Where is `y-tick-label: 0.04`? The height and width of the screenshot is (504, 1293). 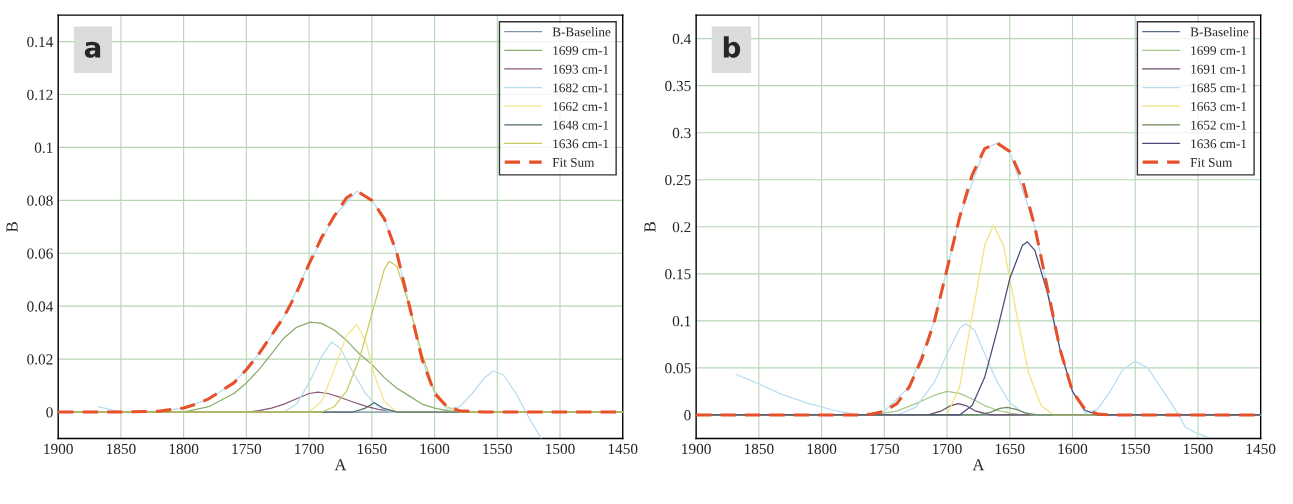 y-tick-label: 0.04 is located at coordinates (40, 306).